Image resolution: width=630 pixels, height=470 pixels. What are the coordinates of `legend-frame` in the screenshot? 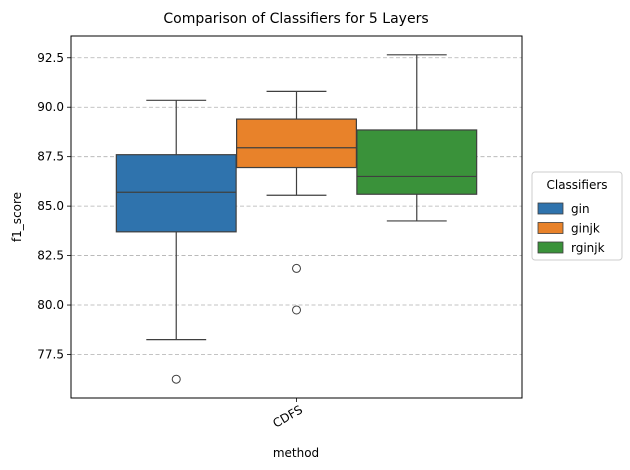 It's located at (577, 216).